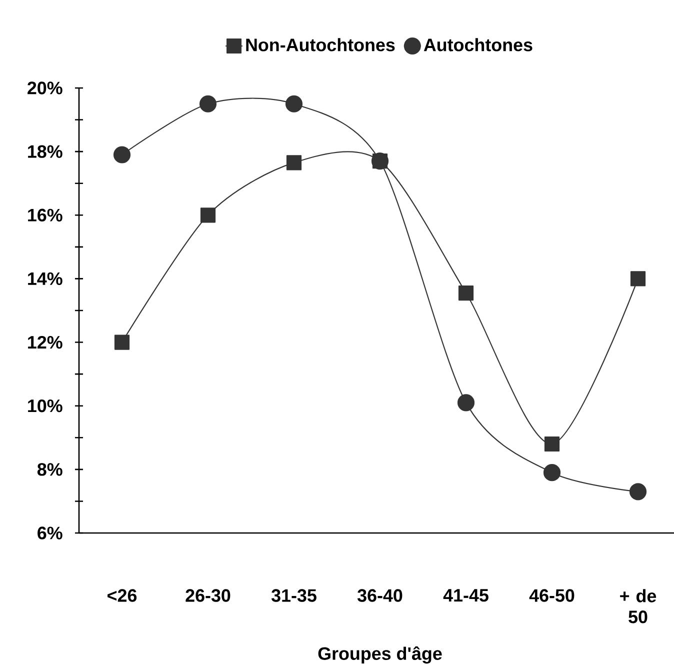 Image resolution: width=674 pixels, height=671 pixels. I want to click on x-tick-label: 31-35, so click(293, 595).